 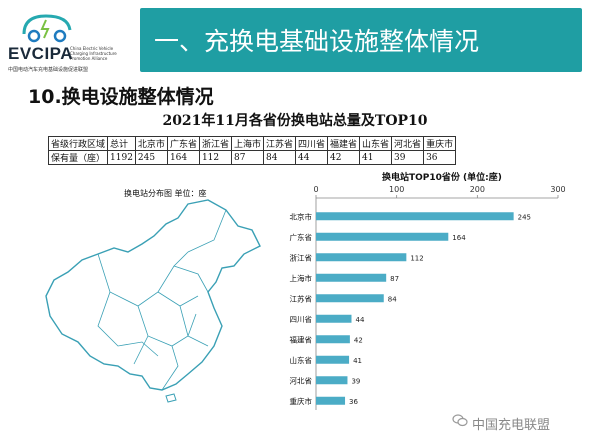 What do you see at coordinates (151, 157) in the screenshot?
I see `table-cell: 245` at bounding box center [151, 157].